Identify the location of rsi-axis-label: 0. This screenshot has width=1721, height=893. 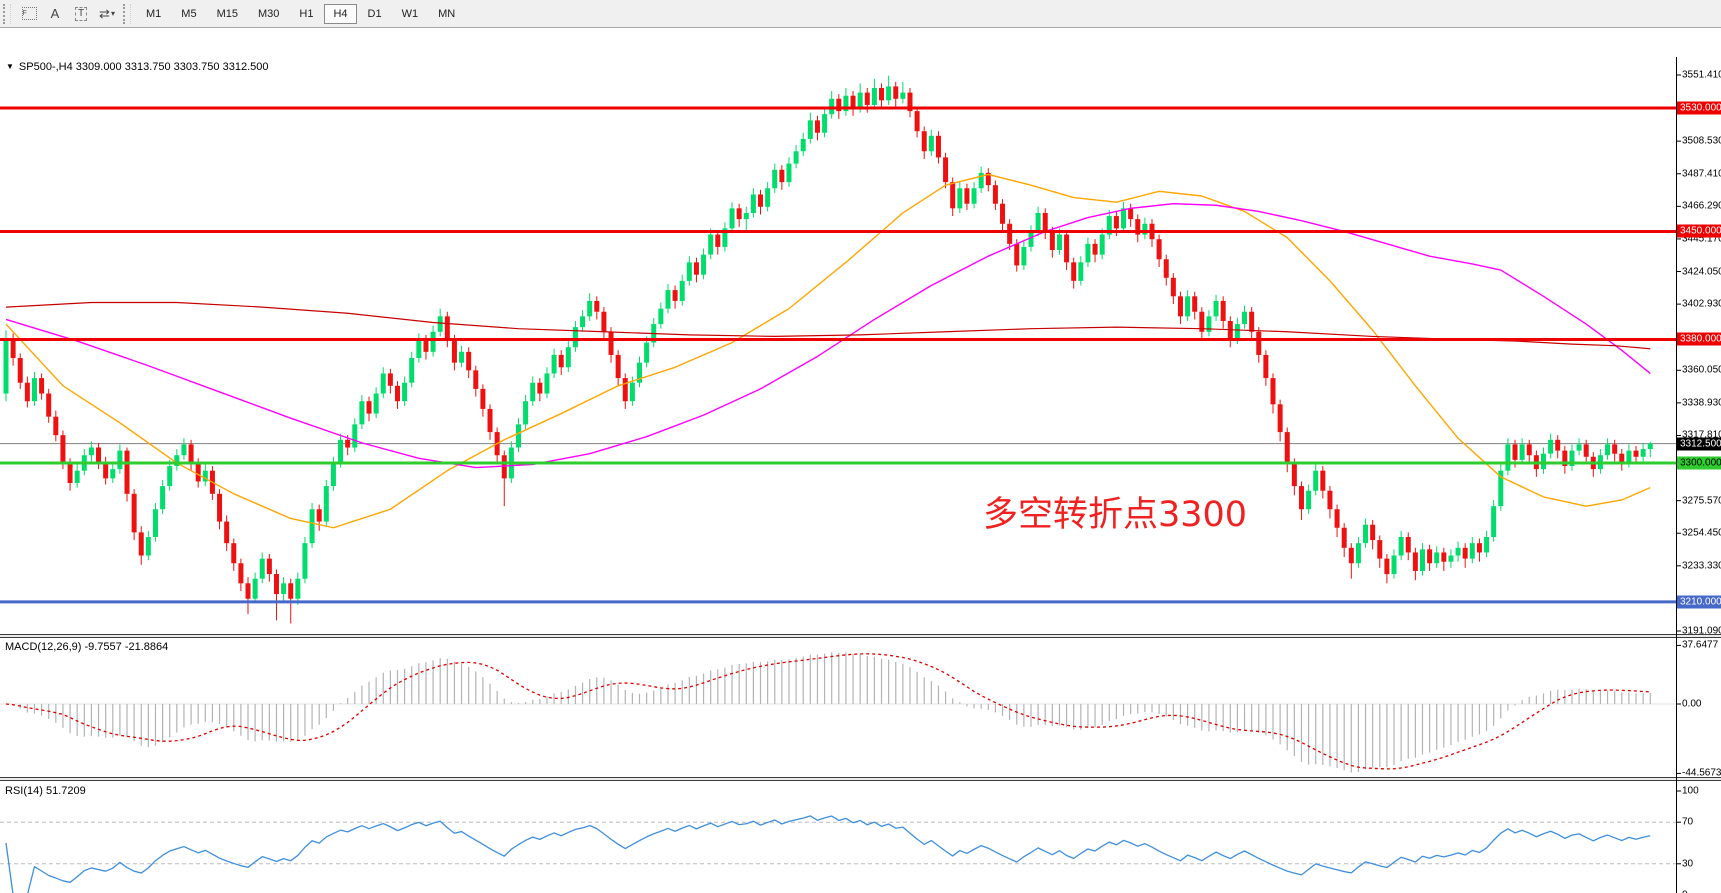
(1685, 891).